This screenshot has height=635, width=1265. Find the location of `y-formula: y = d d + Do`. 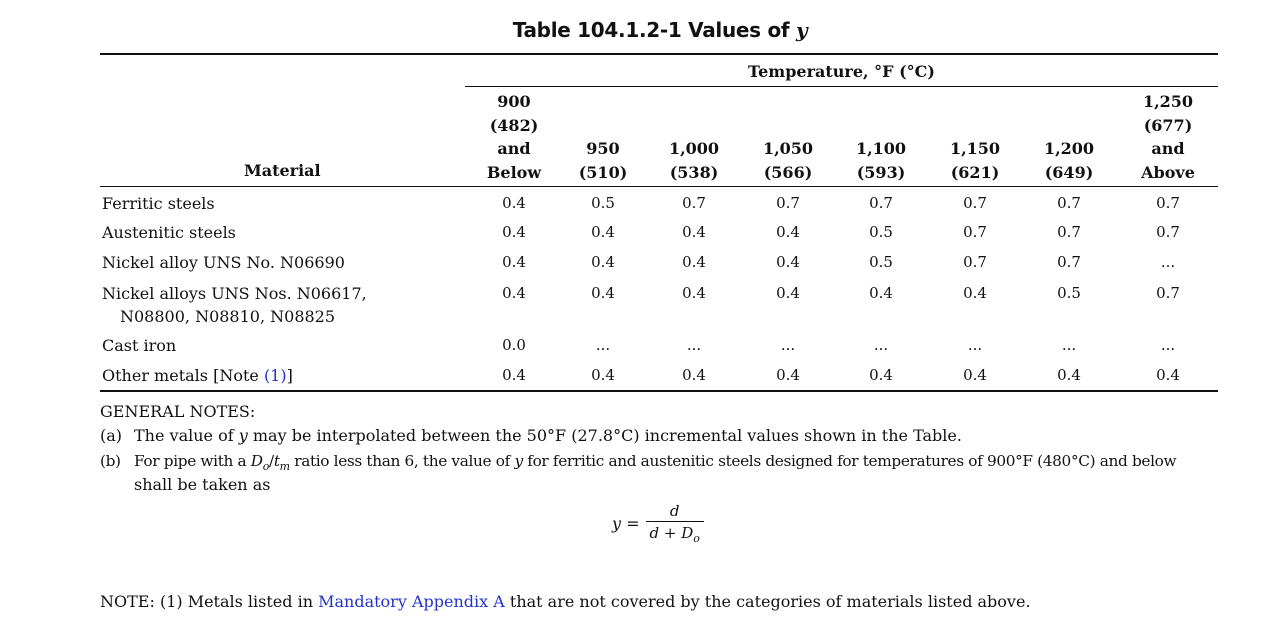

y-formula: y = d d + Do is located at coordinates (658, 523).